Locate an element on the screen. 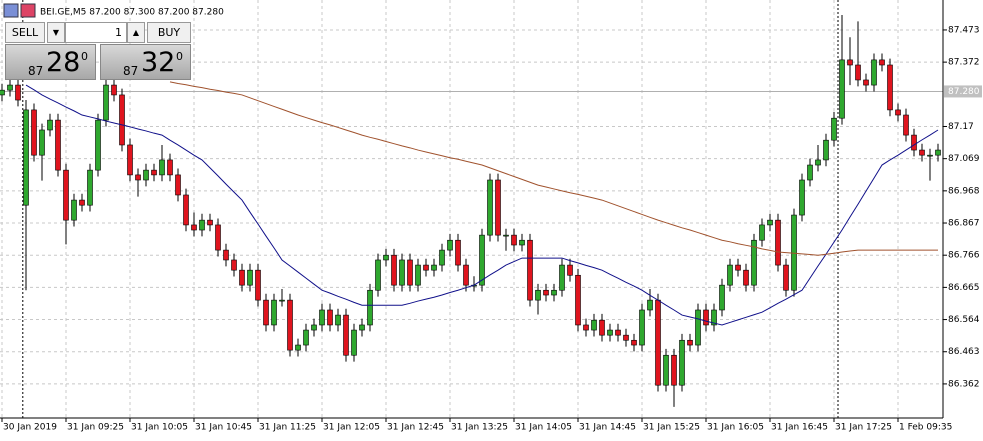 The image size is (983, 441). bid-price: 87 28 0 is located at coordinates (50, 62).